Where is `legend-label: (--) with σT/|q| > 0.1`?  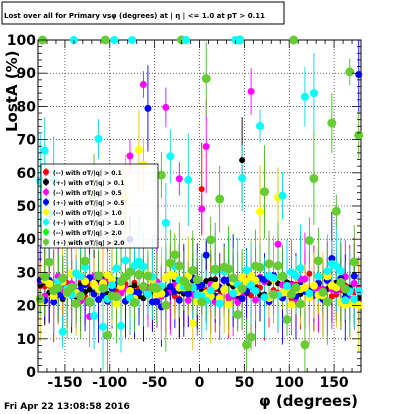 legend-label: (--) with σT/|q| > 0.1 is located at coordinates (87, 173).